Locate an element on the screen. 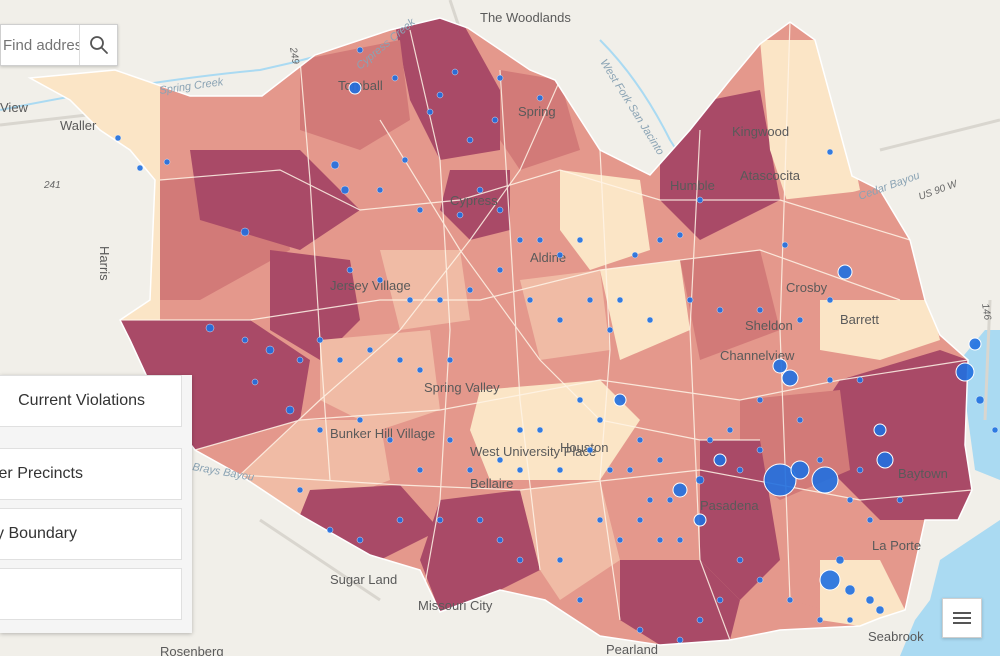 The width and height of the screenshot is (1000, 656). layer-county-boundary: Harris County Boundary is located at coordinates (91, 534).